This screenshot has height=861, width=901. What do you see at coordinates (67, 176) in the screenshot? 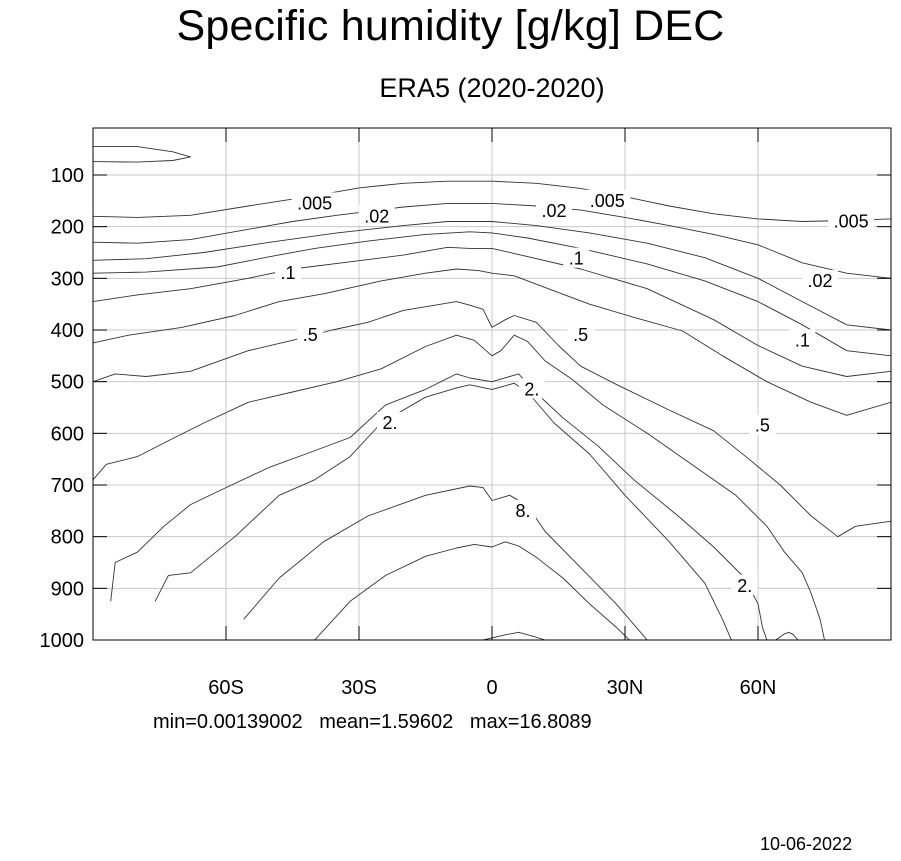
I see `y-tick-label: 100` at bounding box center [67, 176].